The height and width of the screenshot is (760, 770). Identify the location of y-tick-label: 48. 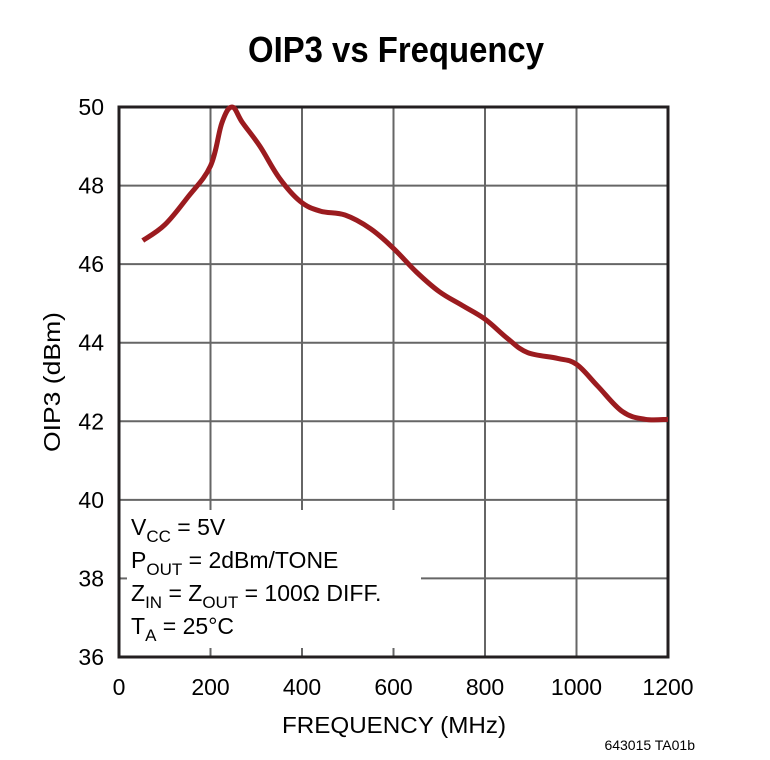
(91, 186).